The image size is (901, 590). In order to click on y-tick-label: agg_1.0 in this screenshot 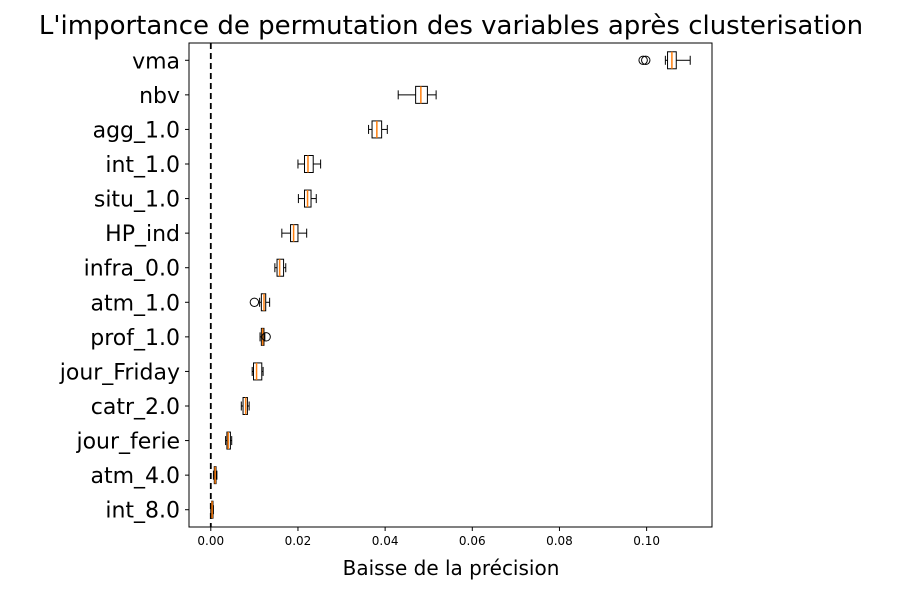, I will do `click(136, 130)`.